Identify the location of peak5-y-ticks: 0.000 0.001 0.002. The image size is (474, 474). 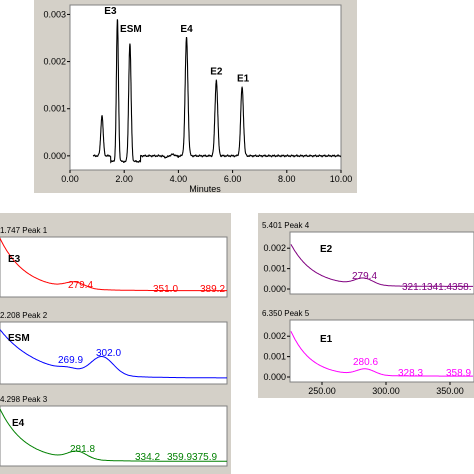
(276, 356).